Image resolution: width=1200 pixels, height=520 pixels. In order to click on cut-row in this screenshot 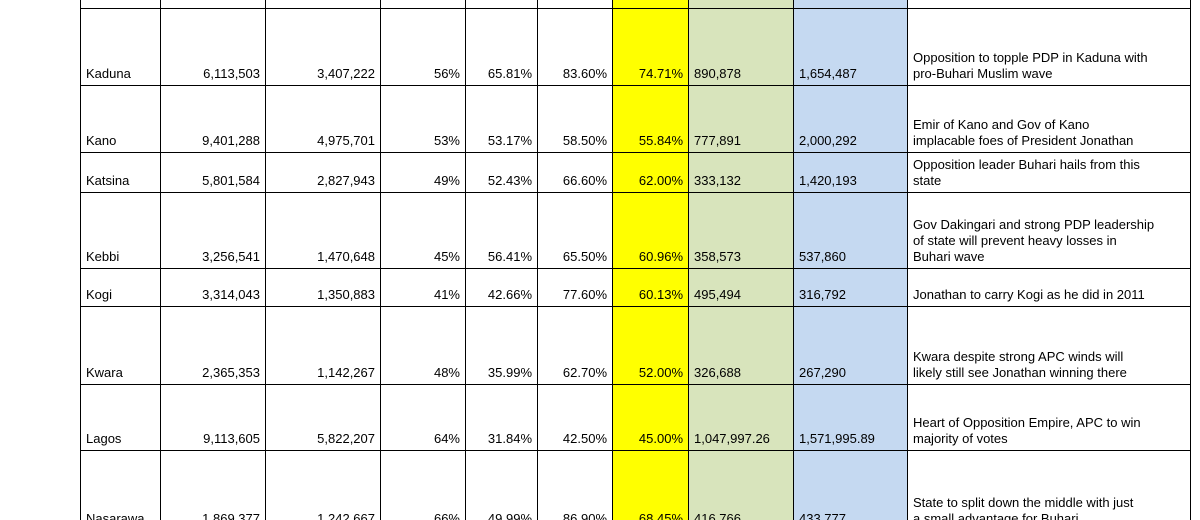, I will do `click(635, 4)`.